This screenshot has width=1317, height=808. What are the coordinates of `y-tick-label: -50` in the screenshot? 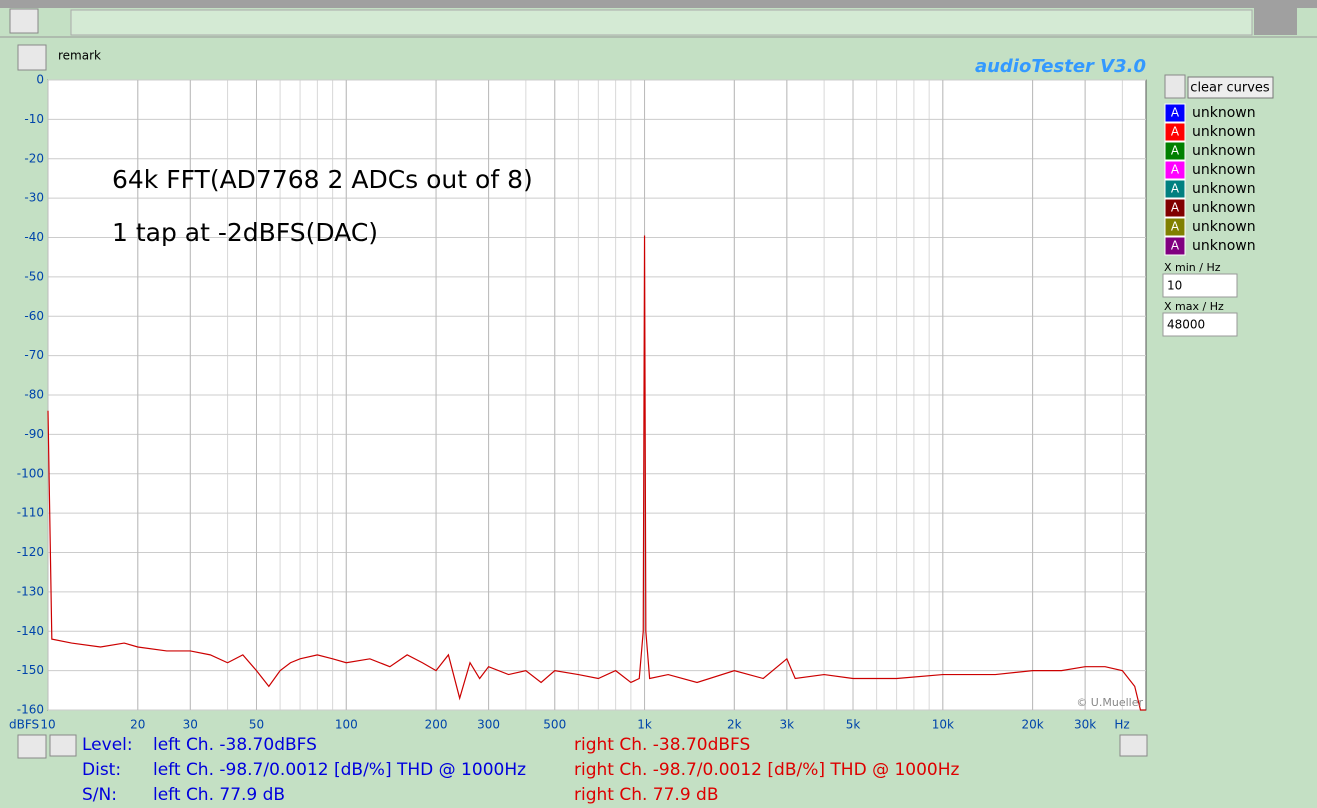 It's located at (34, 276).